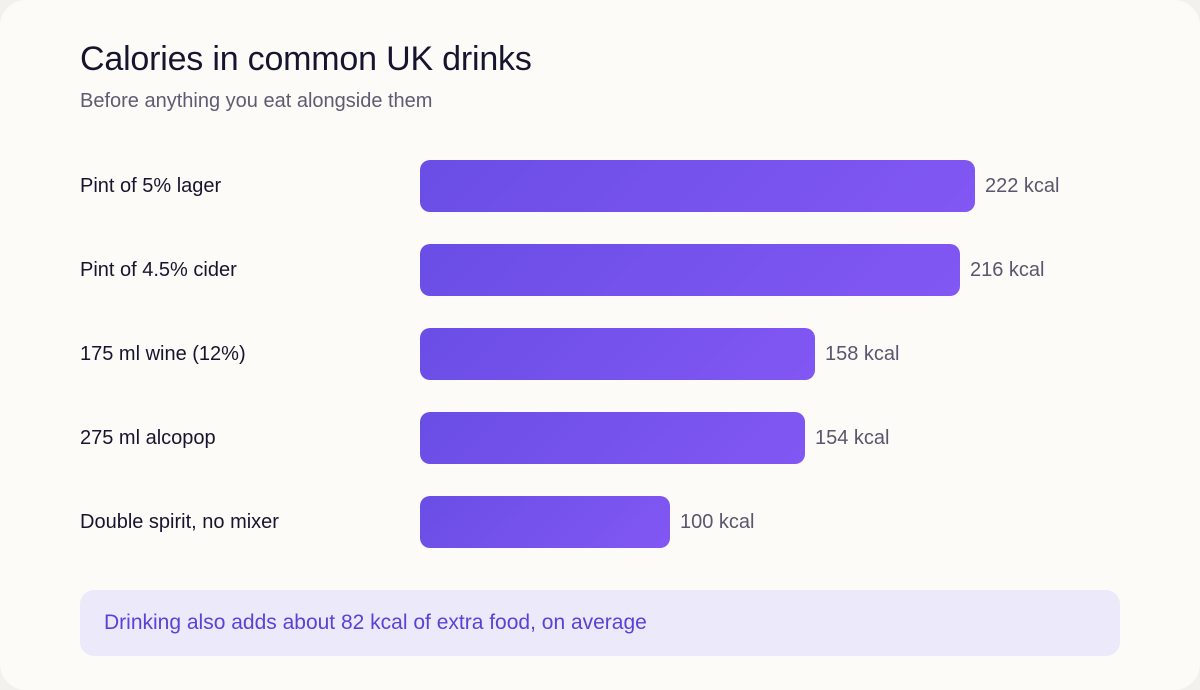 The image size is (1200, 690). I want to click on category-label: Double spirit, no mixer, so click(179, 522).